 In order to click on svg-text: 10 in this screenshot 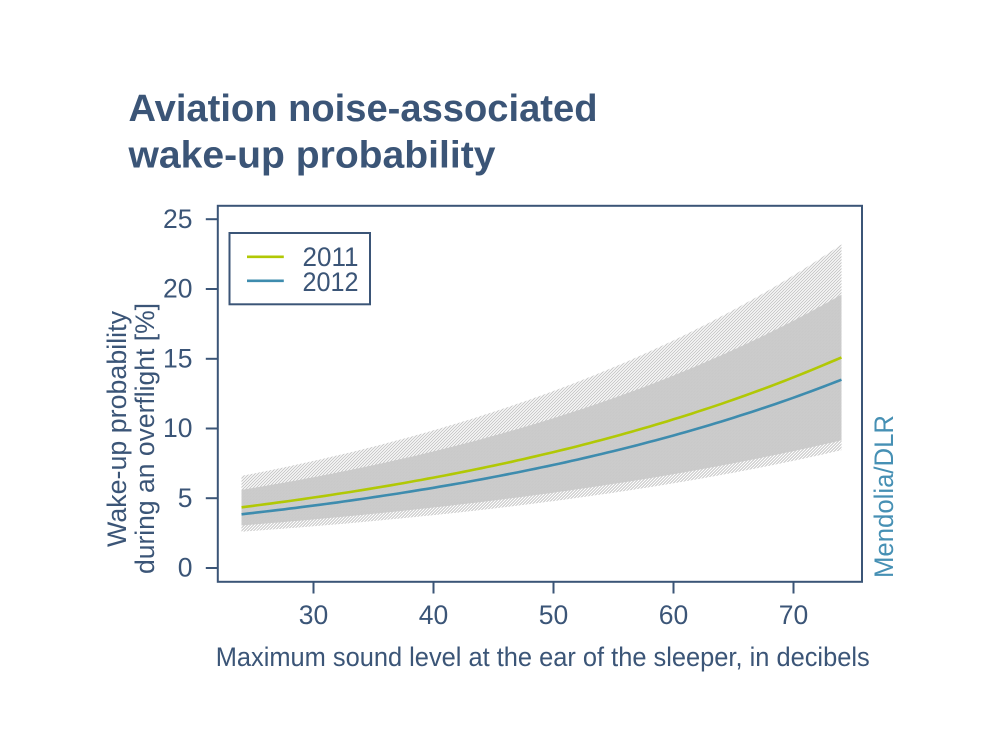, I will do `click(177, 428)`.